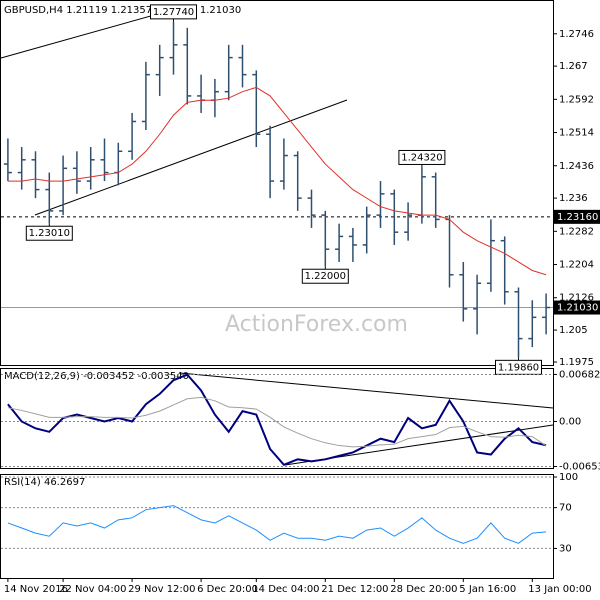  I want to click on y-tick-label: 1.2592, so click(576, 99).